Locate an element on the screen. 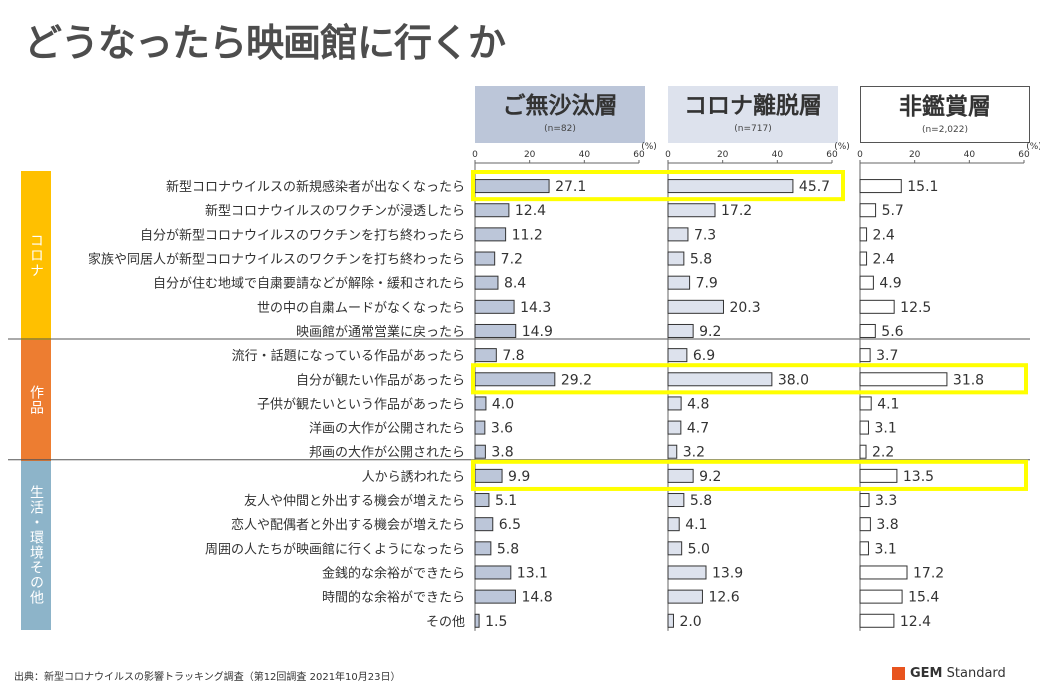  category-label: 家族や同居人が新型コロナウイルスのワクチンを打ち終わったら is located at coordinates (276, 260).